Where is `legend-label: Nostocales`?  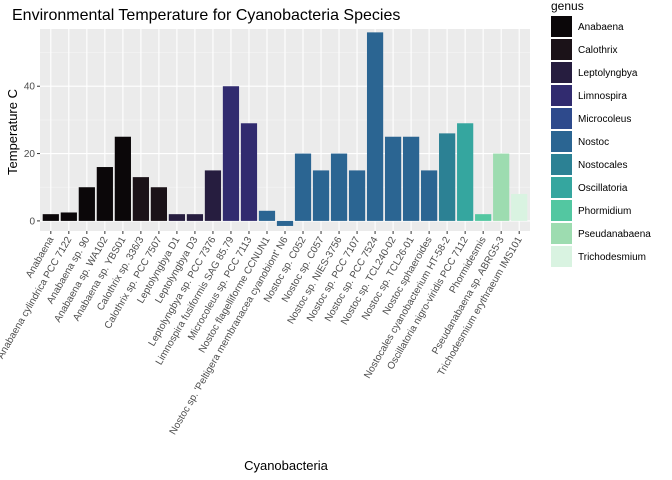
legend-label: Nostocales is located at coordinates (602, 165).